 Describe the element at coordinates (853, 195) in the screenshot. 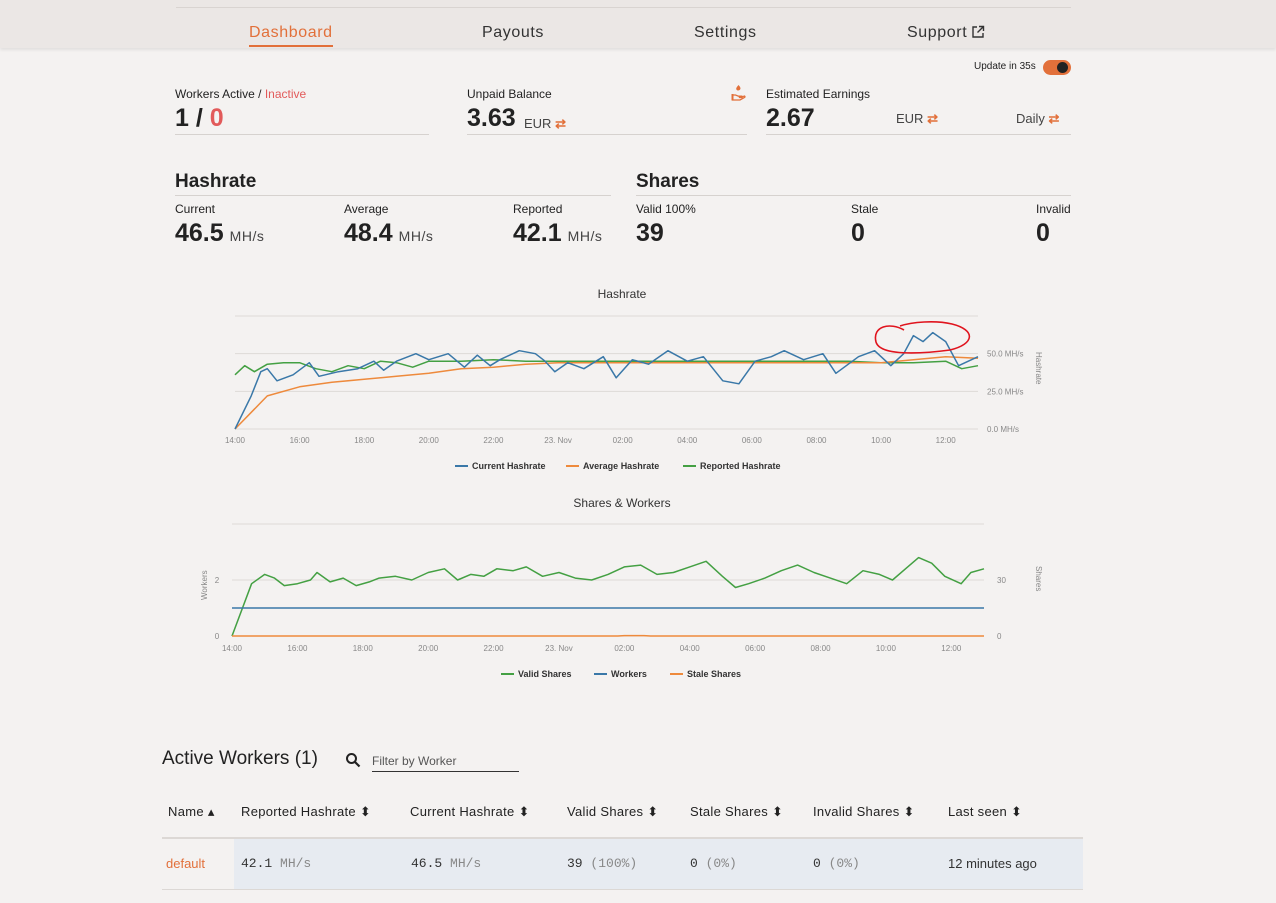

I see `shares-rule` at that location.